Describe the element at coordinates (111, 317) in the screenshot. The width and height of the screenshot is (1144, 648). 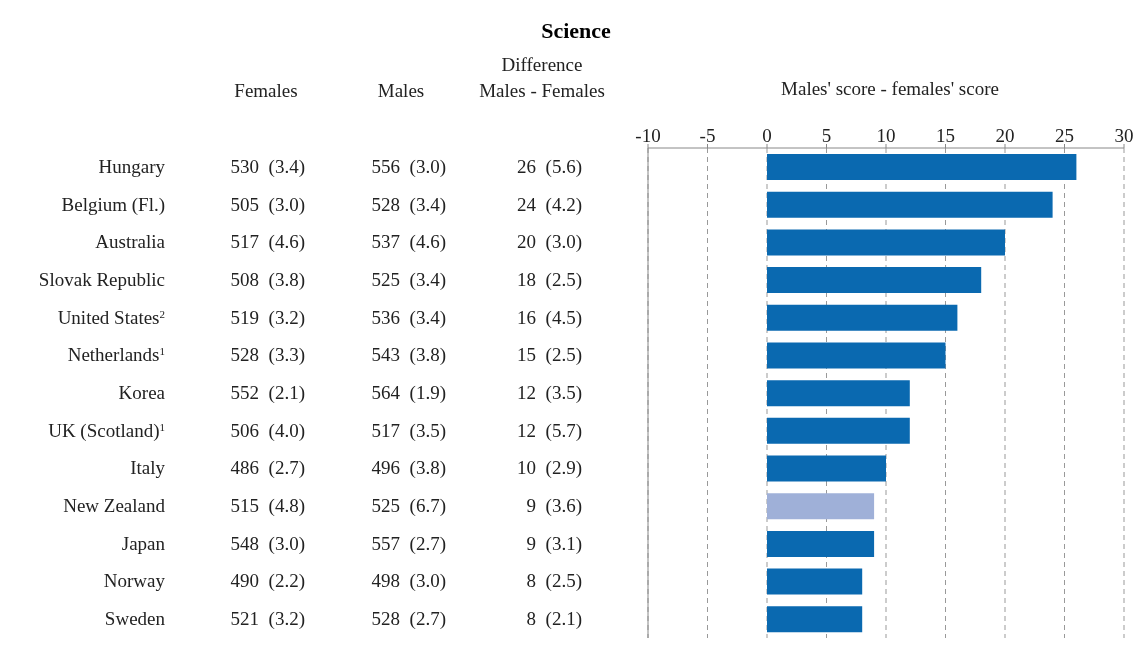
I see `y-tick-label: United States$^{2}$` at that location.